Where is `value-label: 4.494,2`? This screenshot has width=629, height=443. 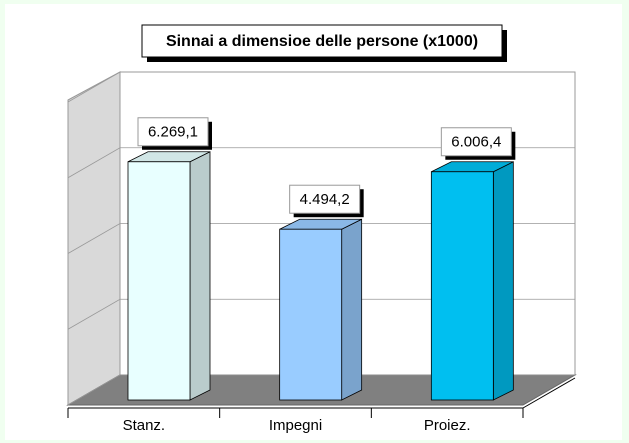 value-label: 4.494,2 is located at coordinates (325, 199).